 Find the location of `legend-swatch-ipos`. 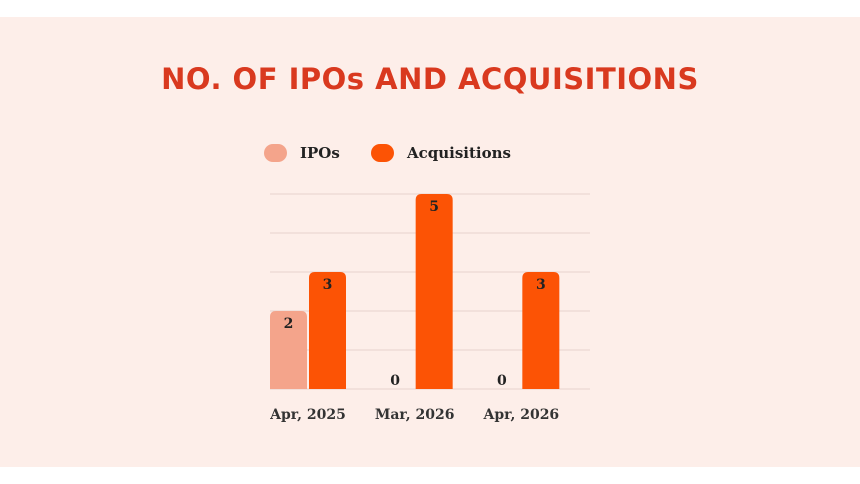

legend-swatch-ipos is located at coordinates (275, 153).